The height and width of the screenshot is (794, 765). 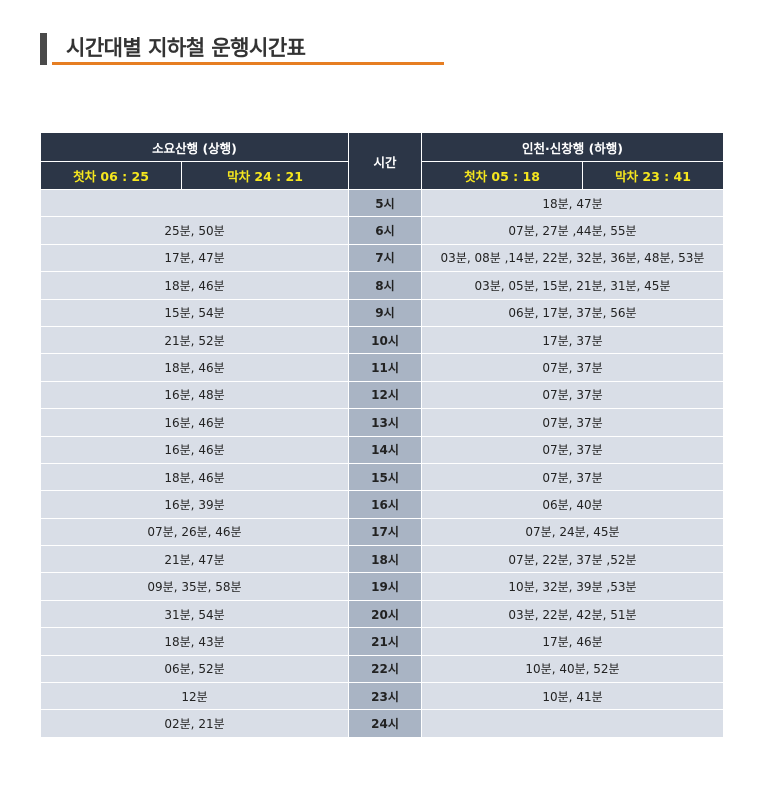 What do you see at coordinates (194, 258) in the screenshot?
I see `up-times-cell: 17분, 47분` at bounding box center [194, 258].